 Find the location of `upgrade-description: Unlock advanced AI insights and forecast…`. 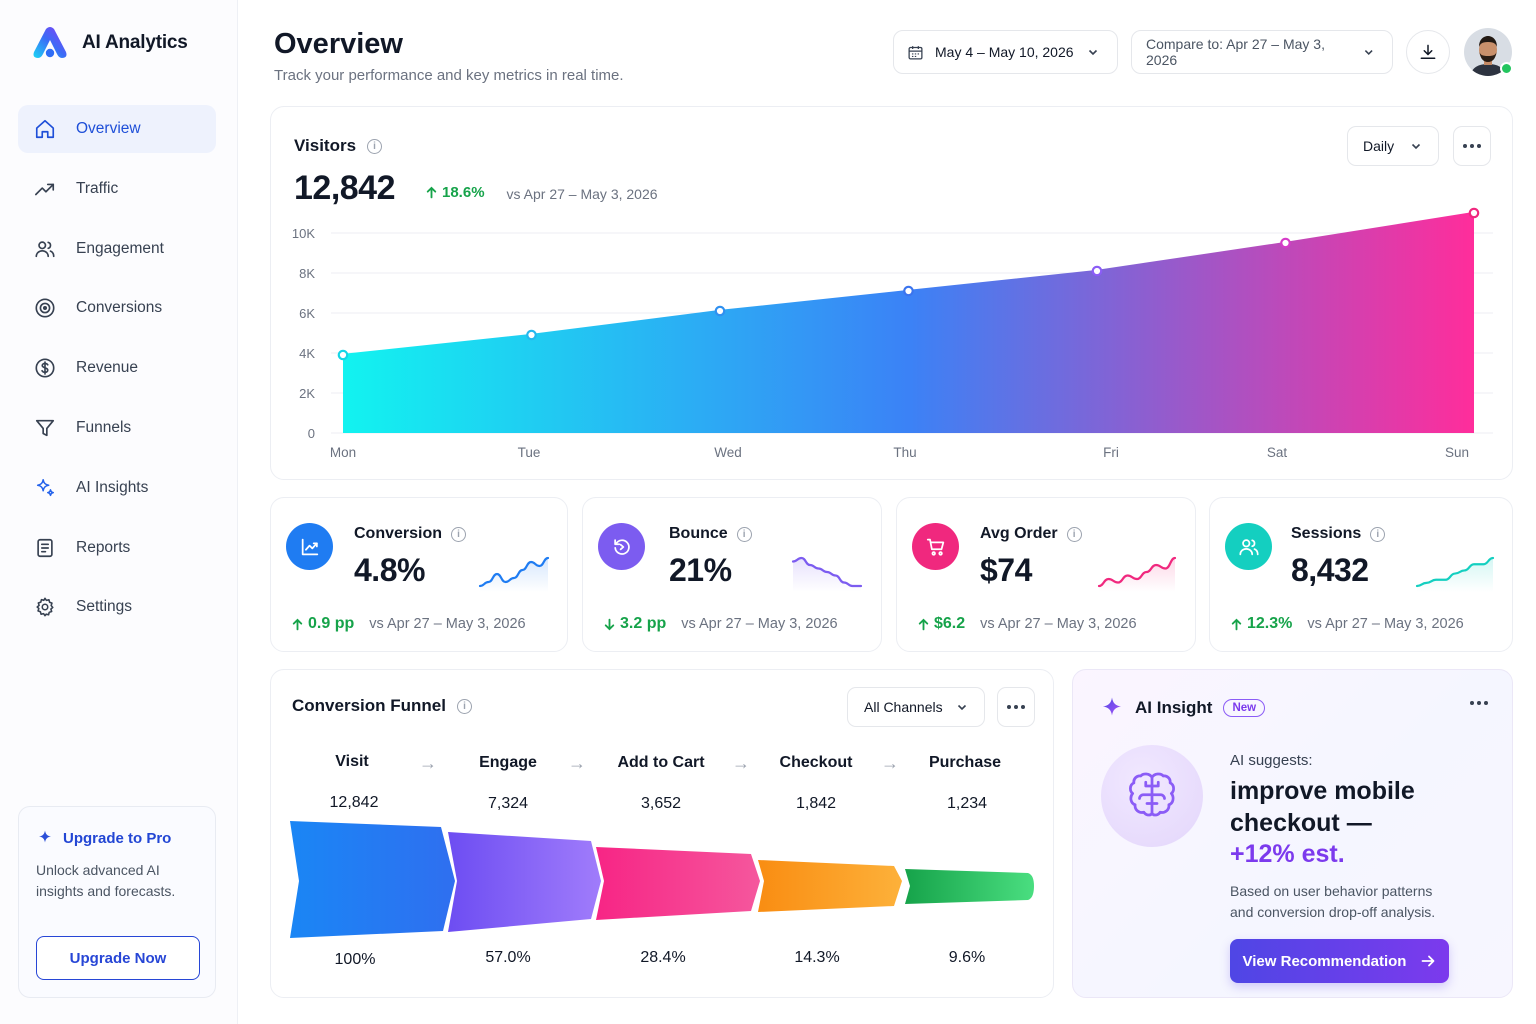

upgrade-description: Unlock advanced AI insights and forecast… is located at coordinates (106, 880).